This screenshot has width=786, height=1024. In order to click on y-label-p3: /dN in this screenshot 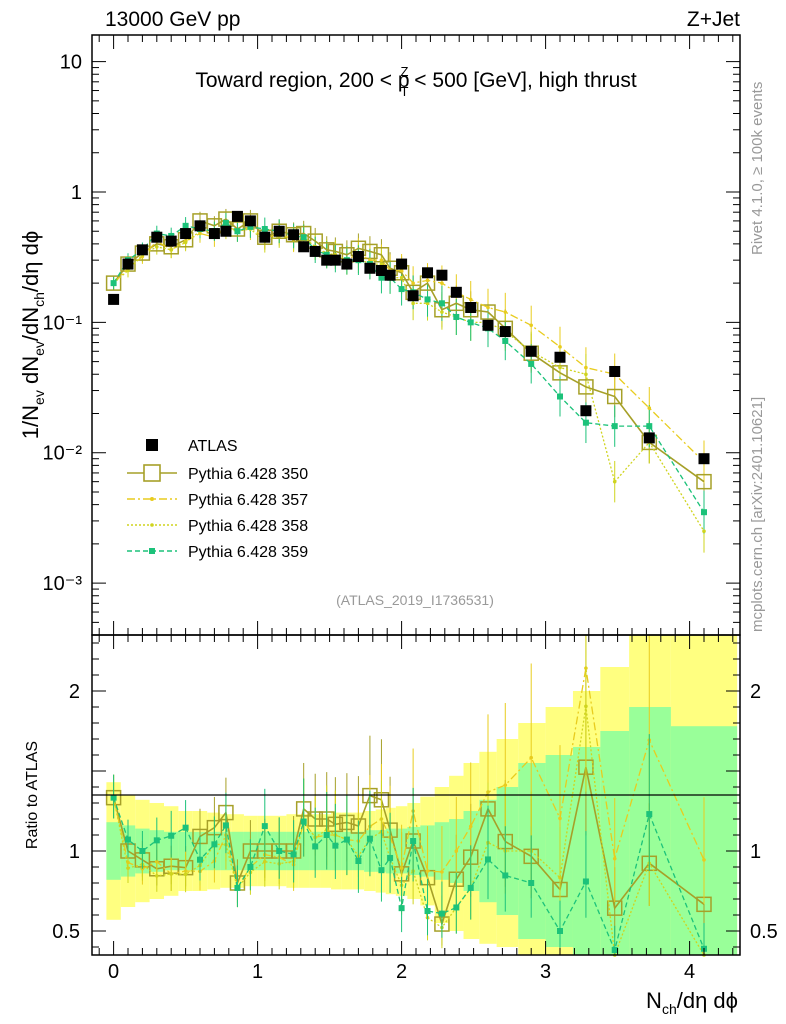, I will do `click(30, 324)`.